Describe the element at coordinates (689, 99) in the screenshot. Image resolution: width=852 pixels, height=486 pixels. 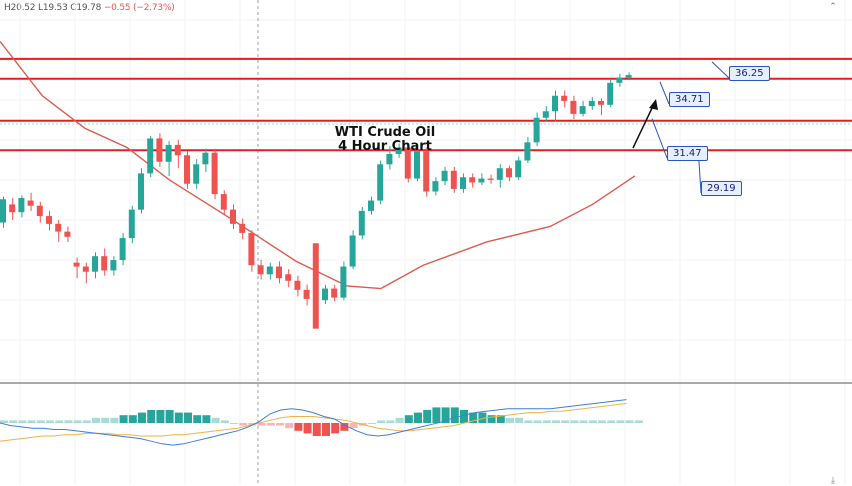
I see `level-label-34-71: 34.71` at that location.